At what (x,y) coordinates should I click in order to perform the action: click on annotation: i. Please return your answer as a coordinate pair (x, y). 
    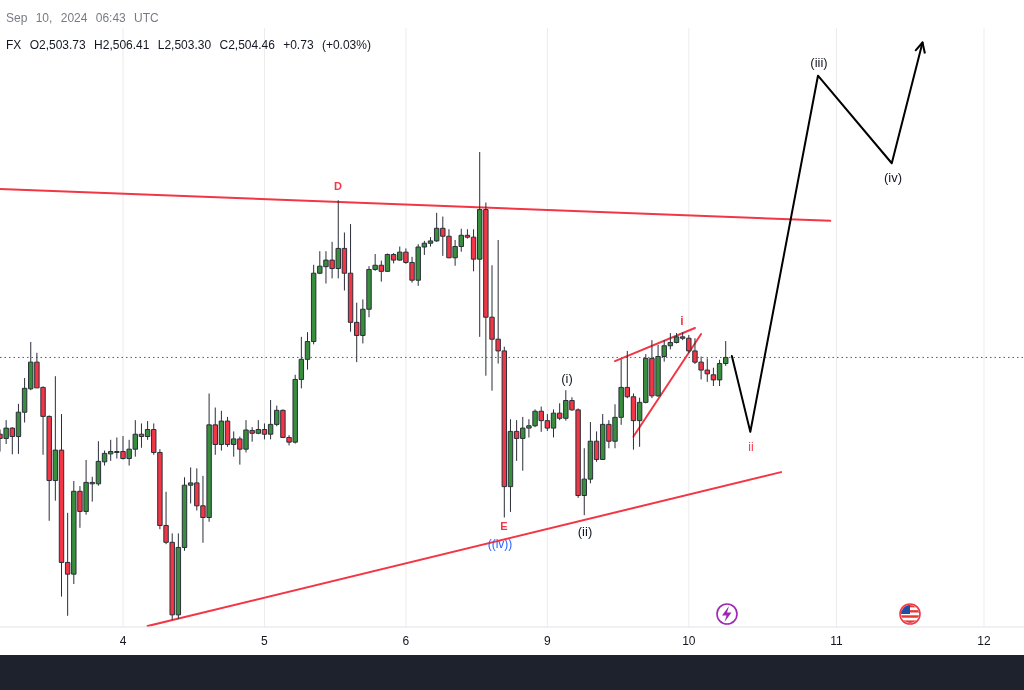
    Looking at the image, I should click on (682, 321).